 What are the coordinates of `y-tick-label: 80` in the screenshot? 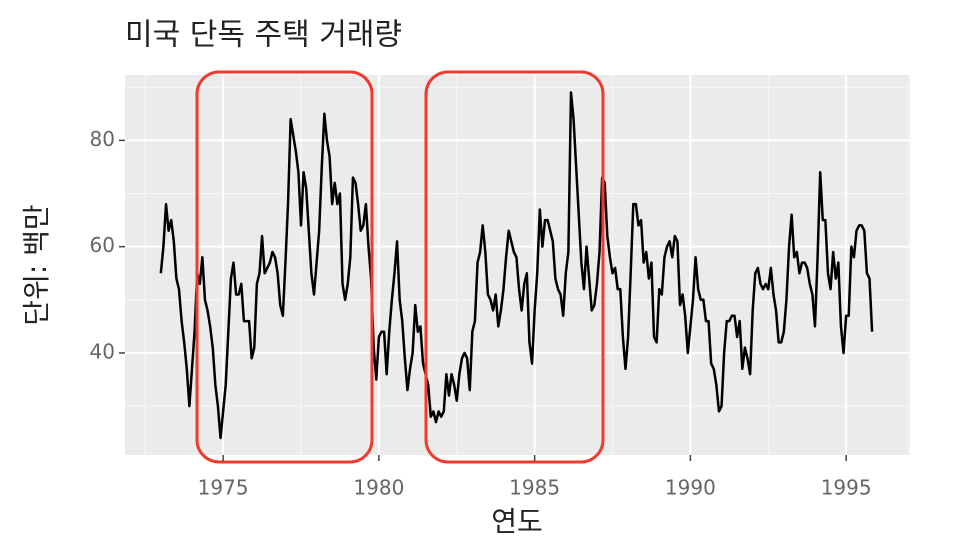 It's located at (102, 139).